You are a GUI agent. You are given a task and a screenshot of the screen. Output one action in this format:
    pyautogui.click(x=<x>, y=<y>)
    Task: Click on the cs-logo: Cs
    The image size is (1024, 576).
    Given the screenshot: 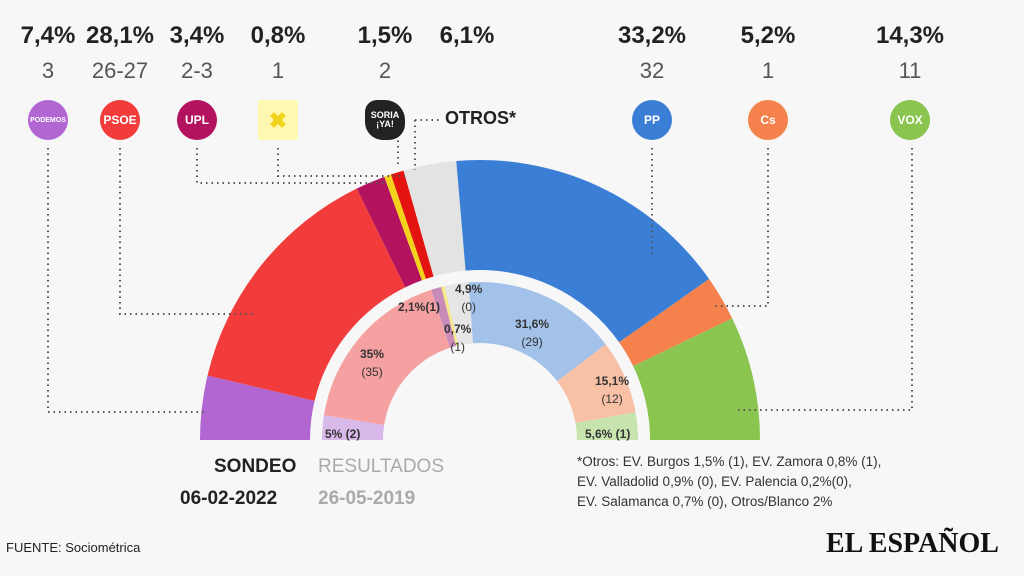 What is the action you would take?
    pyautogui.click(x=768, y=120)
    